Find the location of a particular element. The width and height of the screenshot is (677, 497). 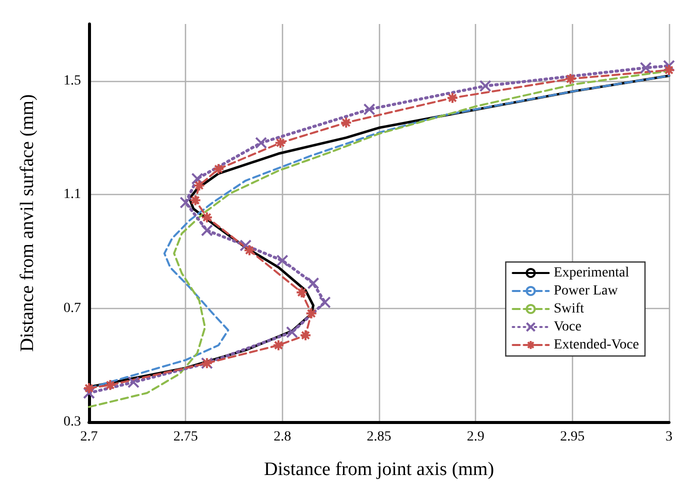

x-axis-title: Distance from joint axis (mm) is located at coordinates (379, 469).